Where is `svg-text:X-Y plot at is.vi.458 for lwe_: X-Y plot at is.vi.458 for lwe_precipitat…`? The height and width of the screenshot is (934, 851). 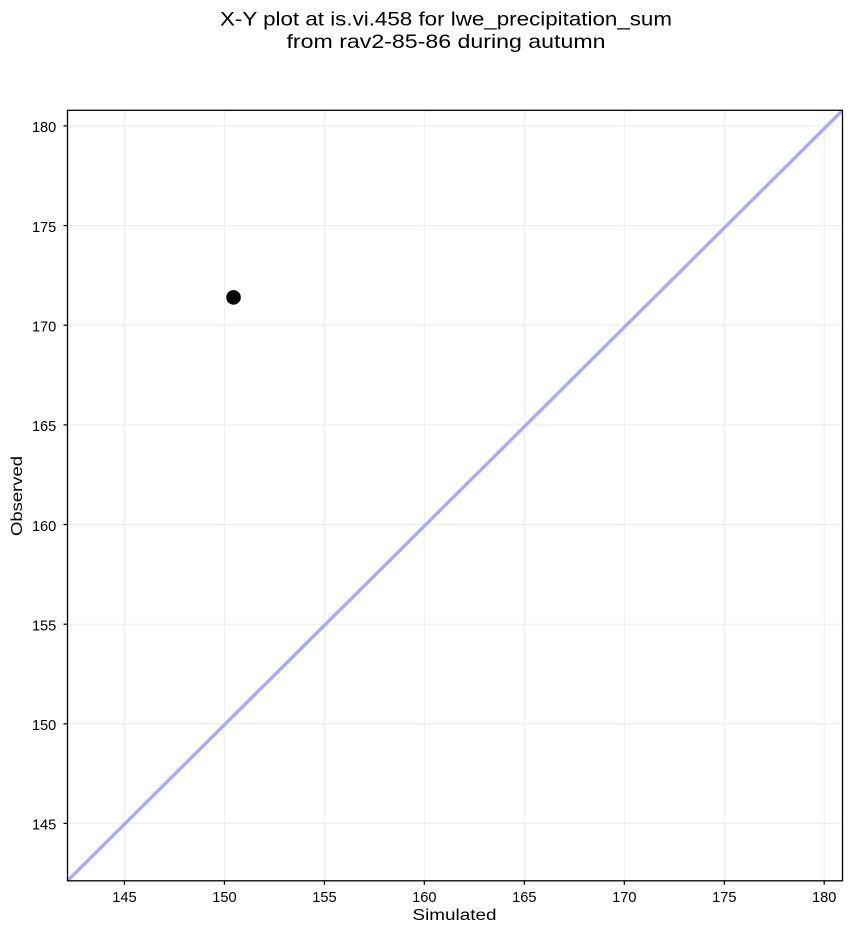
svg-text:X-Y plot at is.vi.458 for lwe_: X-Y plot at is.vi.458 for lwe_precipitat… is located at coordinates (446, 19).